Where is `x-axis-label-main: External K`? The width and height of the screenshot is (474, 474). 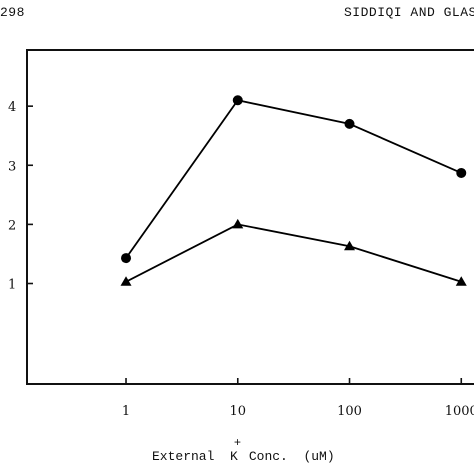 x-axis-label-main: External K is located at coordinates (195, 456).